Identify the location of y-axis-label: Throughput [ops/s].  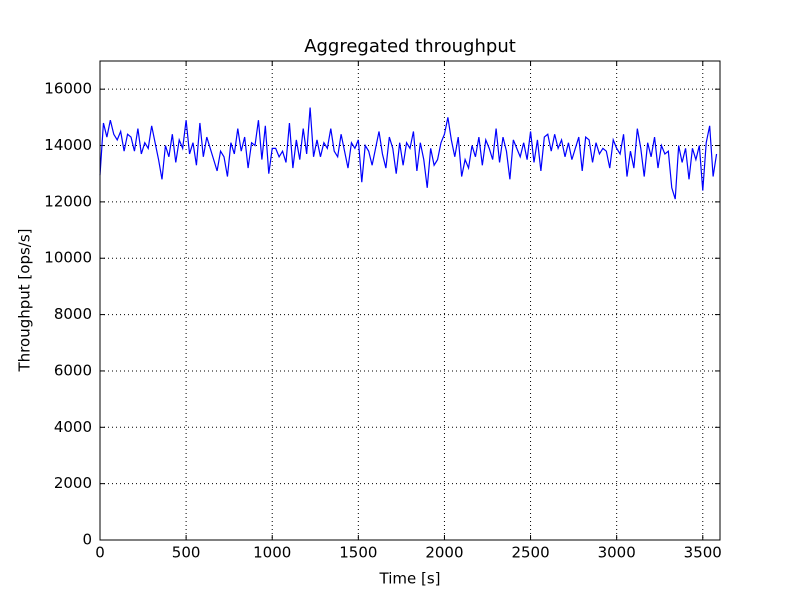
(25, 301).